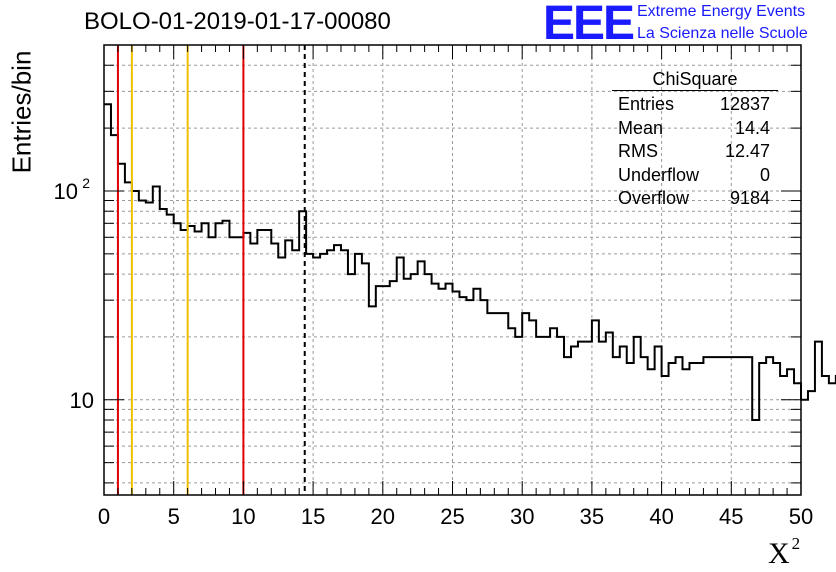 The image size is (836, 572). I want to click on stat-label: Underflow, so click(659, 174).